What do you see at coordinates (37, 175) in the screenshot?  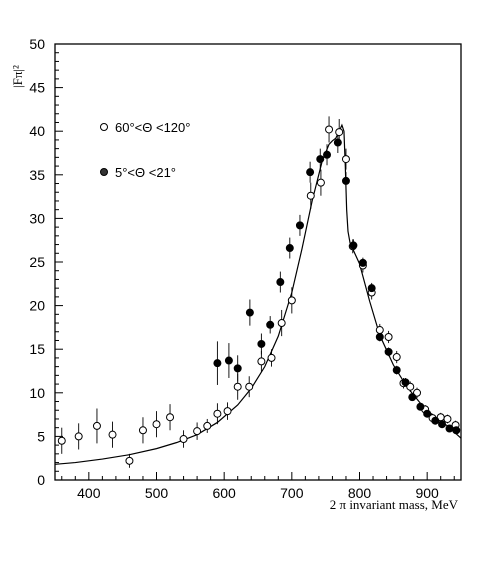 I see `y-tick-label: 35` at bounding box center [37, 175].